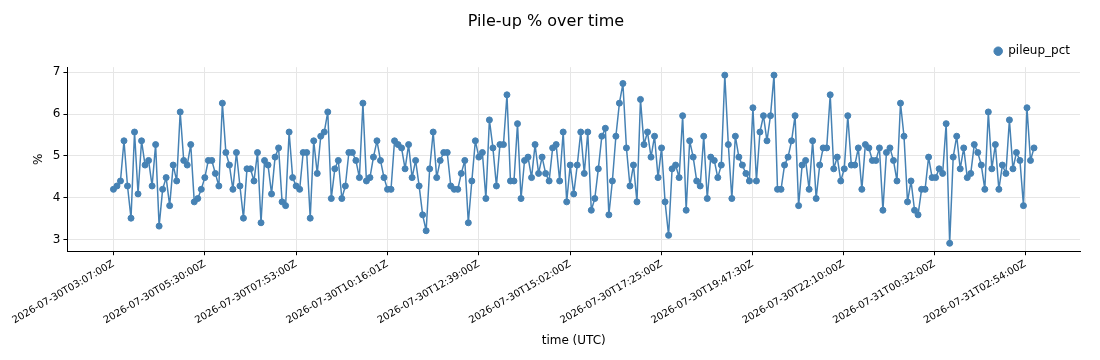 The height and width of the screenshot is (360, 1100). What do you see at coordinates (56, 238) in the screenshot?
I see `y-tick-label: 3` at bounding box center [56, 238].